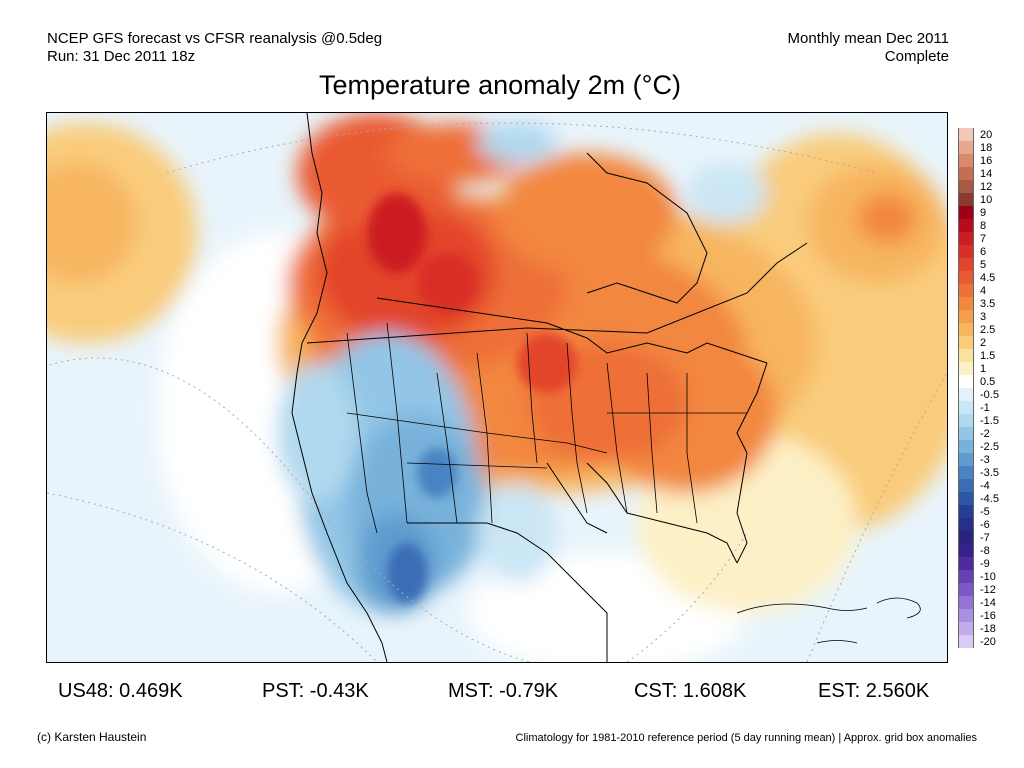 The height and width of the screenshot is (768, 1024). What do you see at coordinates (983, 265) in the screenshot?
I see `colorbar-label: 5` at bounding box center [983, 265].